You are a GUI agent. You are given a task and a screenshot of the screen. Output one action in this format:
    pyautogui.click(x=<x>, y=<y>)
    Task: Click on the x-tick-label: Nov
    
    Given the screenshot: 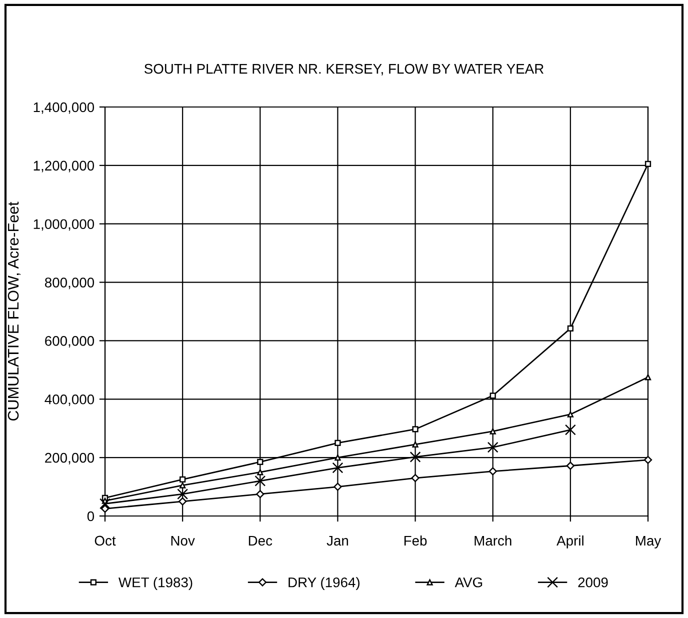 What is the action you would take?
    pyautogui.click(x=183, y=541)
    